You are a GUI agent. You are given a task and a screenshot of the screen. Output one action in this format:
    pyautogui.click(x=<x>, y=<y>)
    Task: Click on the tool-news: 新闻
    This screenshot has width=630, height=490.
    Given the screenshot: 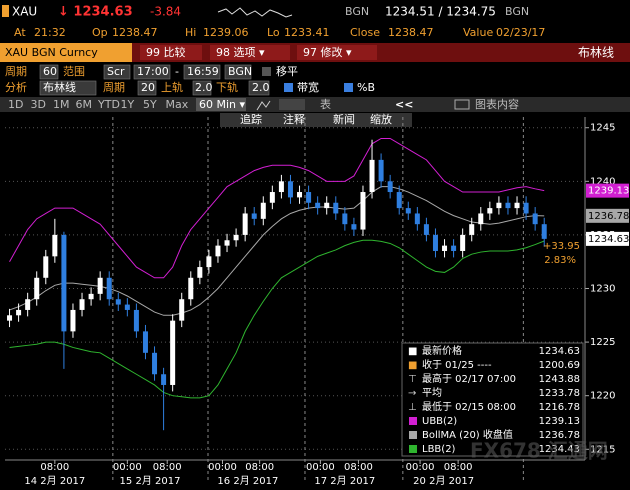 What is the action you would take?
    pyautogui.click(x=344, y=119)
    